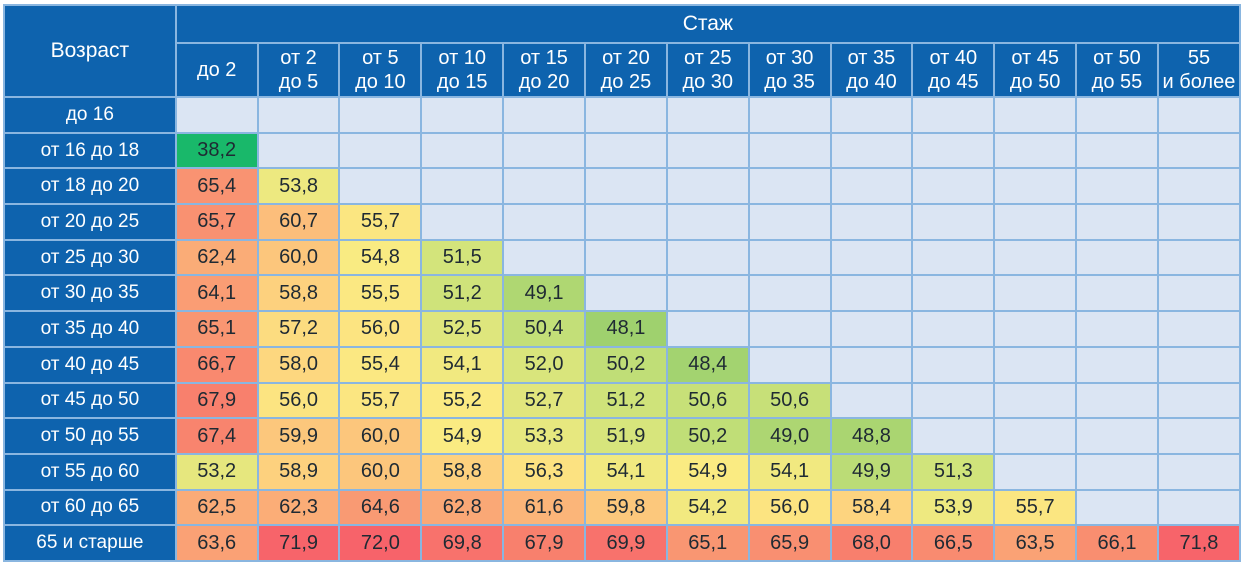 Image resolution: width=1244 pixels, height=566 pixels. Describe the element at coordinates (217, 151) in the screenshot. I see `heatmap-cell: 38,2` at that location.